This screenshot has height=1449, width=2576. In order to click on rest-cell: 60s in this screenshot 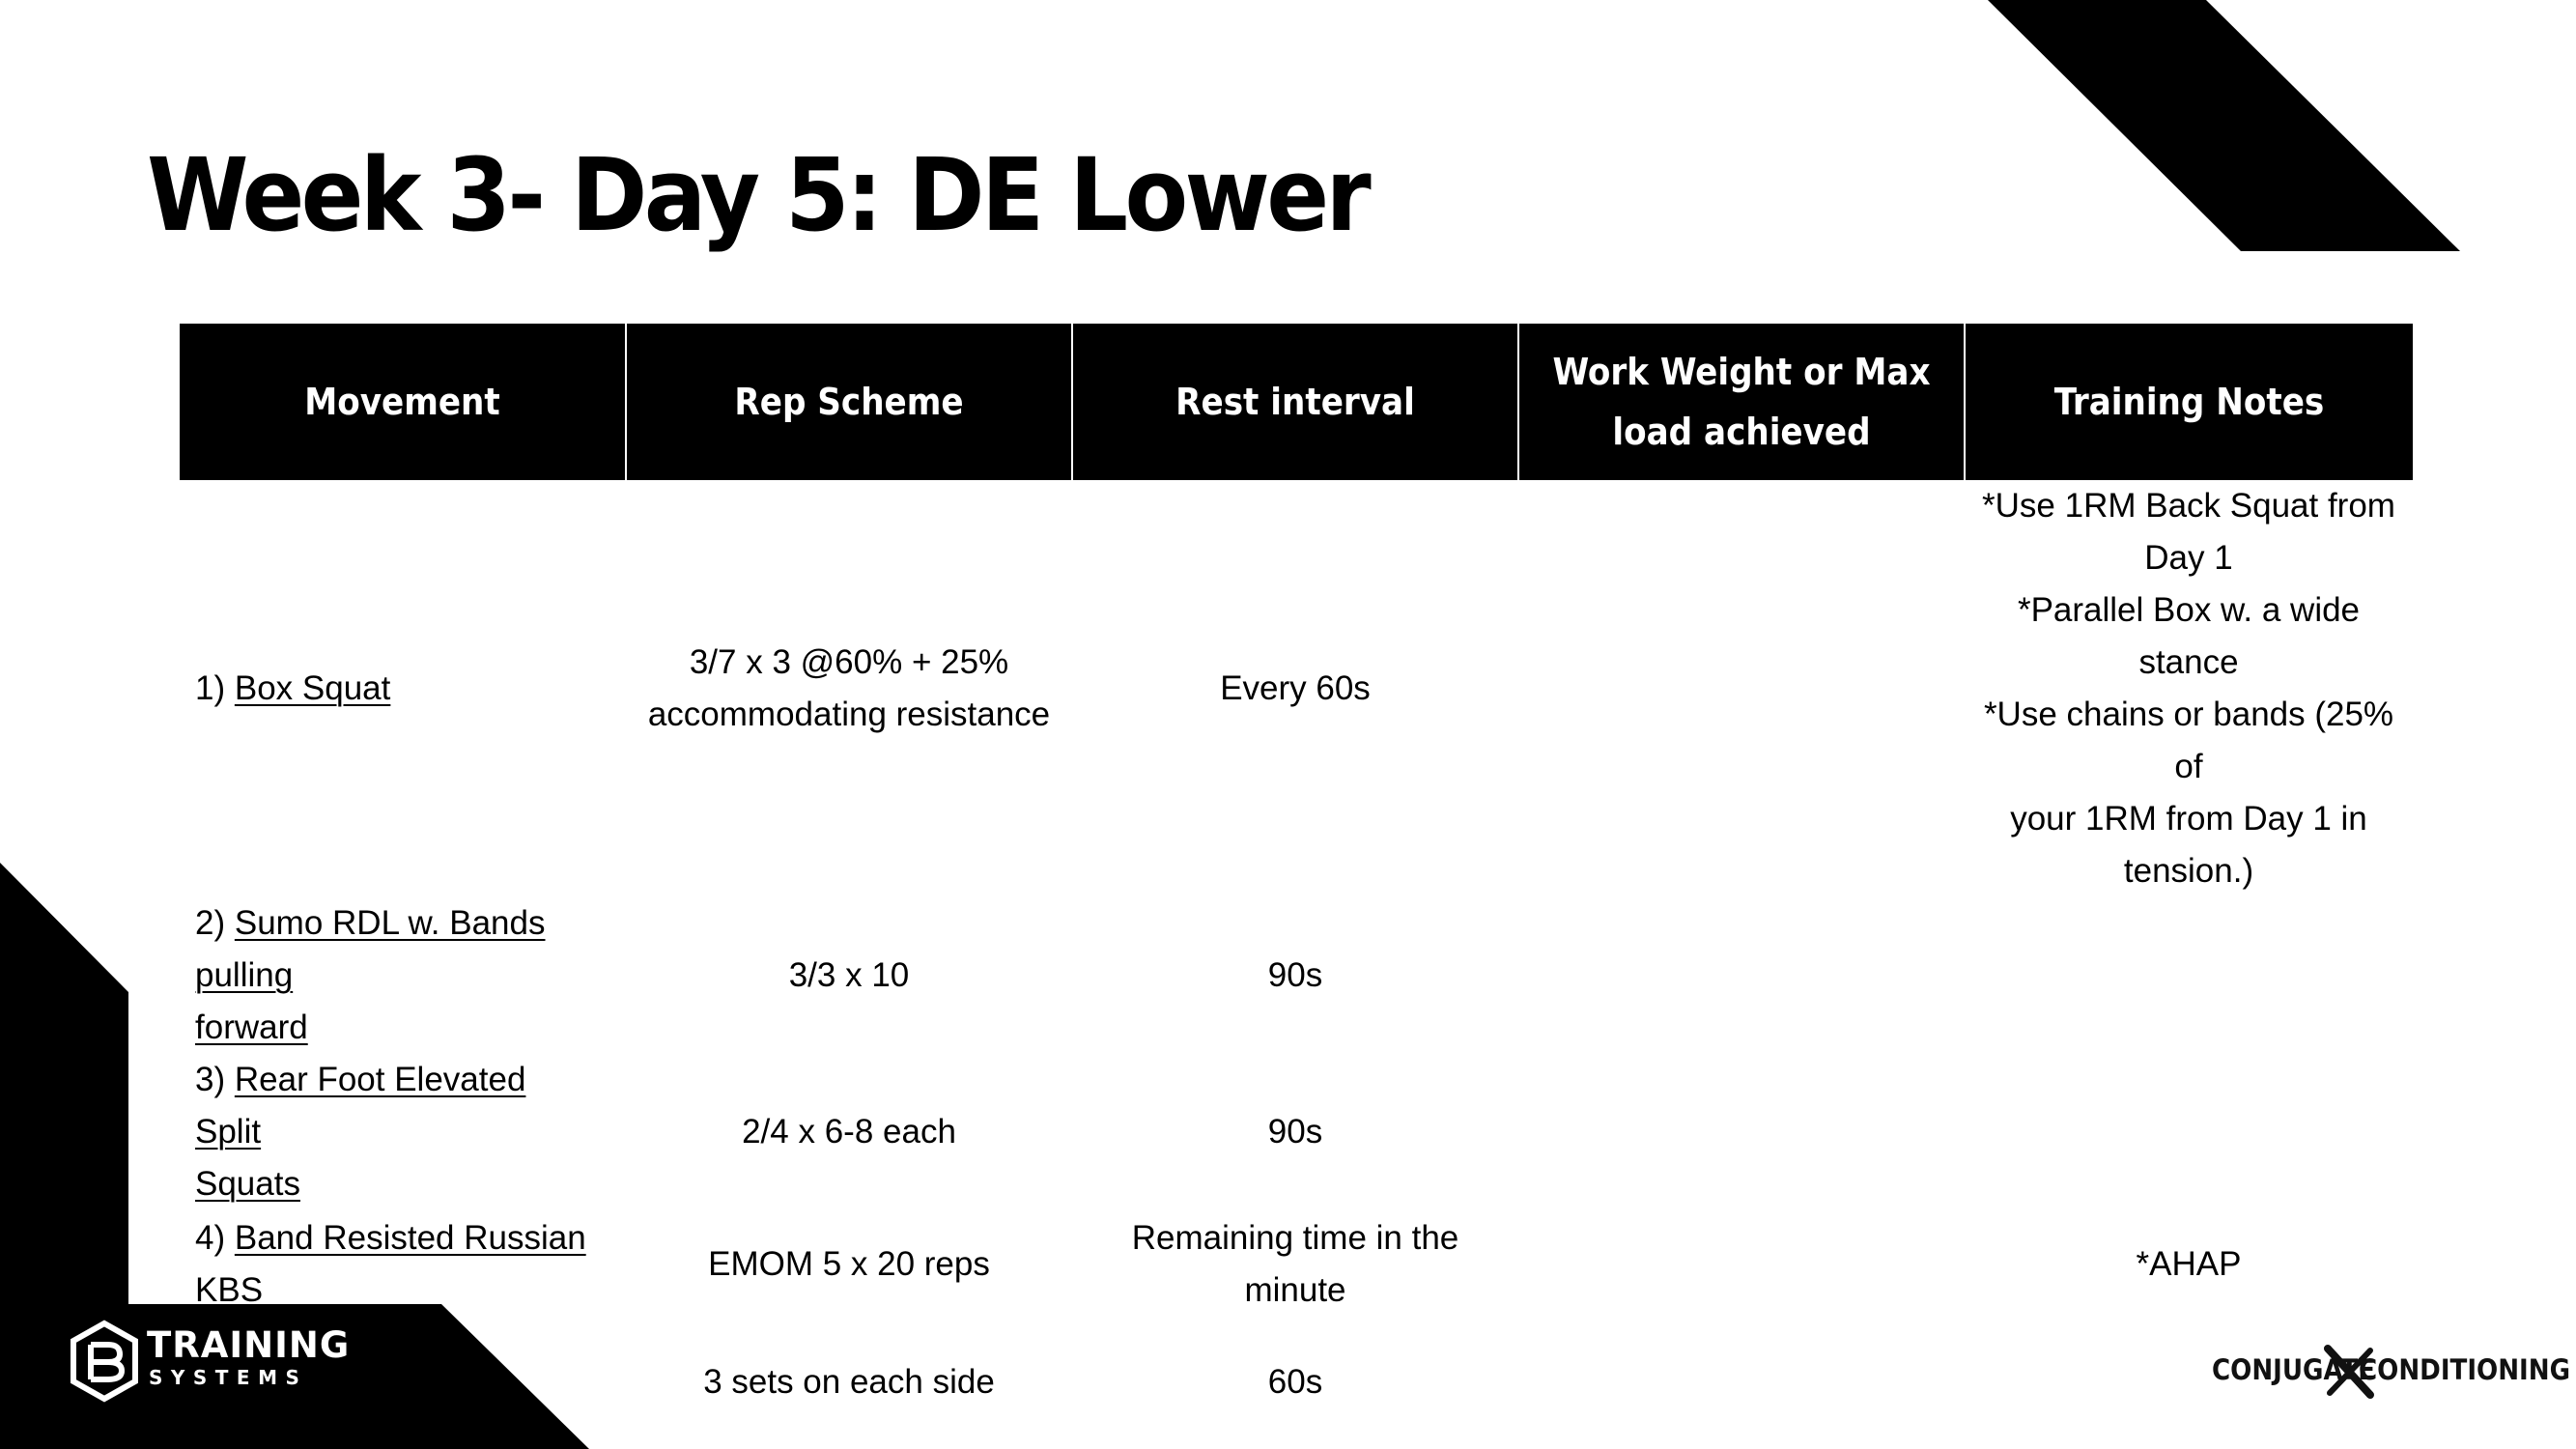, I will do `click(1295, 1382)`.